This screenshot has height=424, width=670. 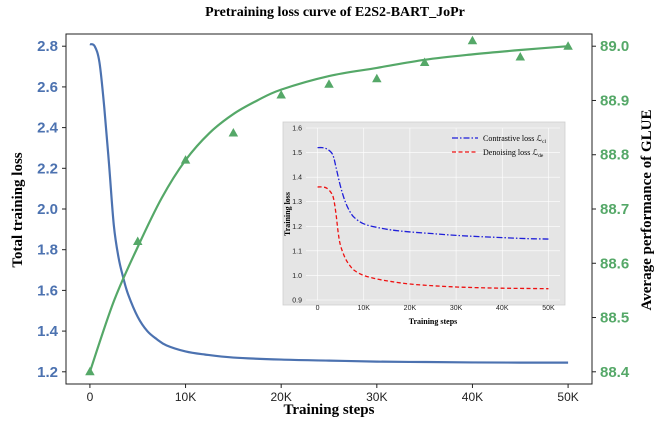 What do you see at coordinates (287, 214) in the screenshot?
I see `inset-y-axis-label: Training loss` at bounding box center [287, 214].